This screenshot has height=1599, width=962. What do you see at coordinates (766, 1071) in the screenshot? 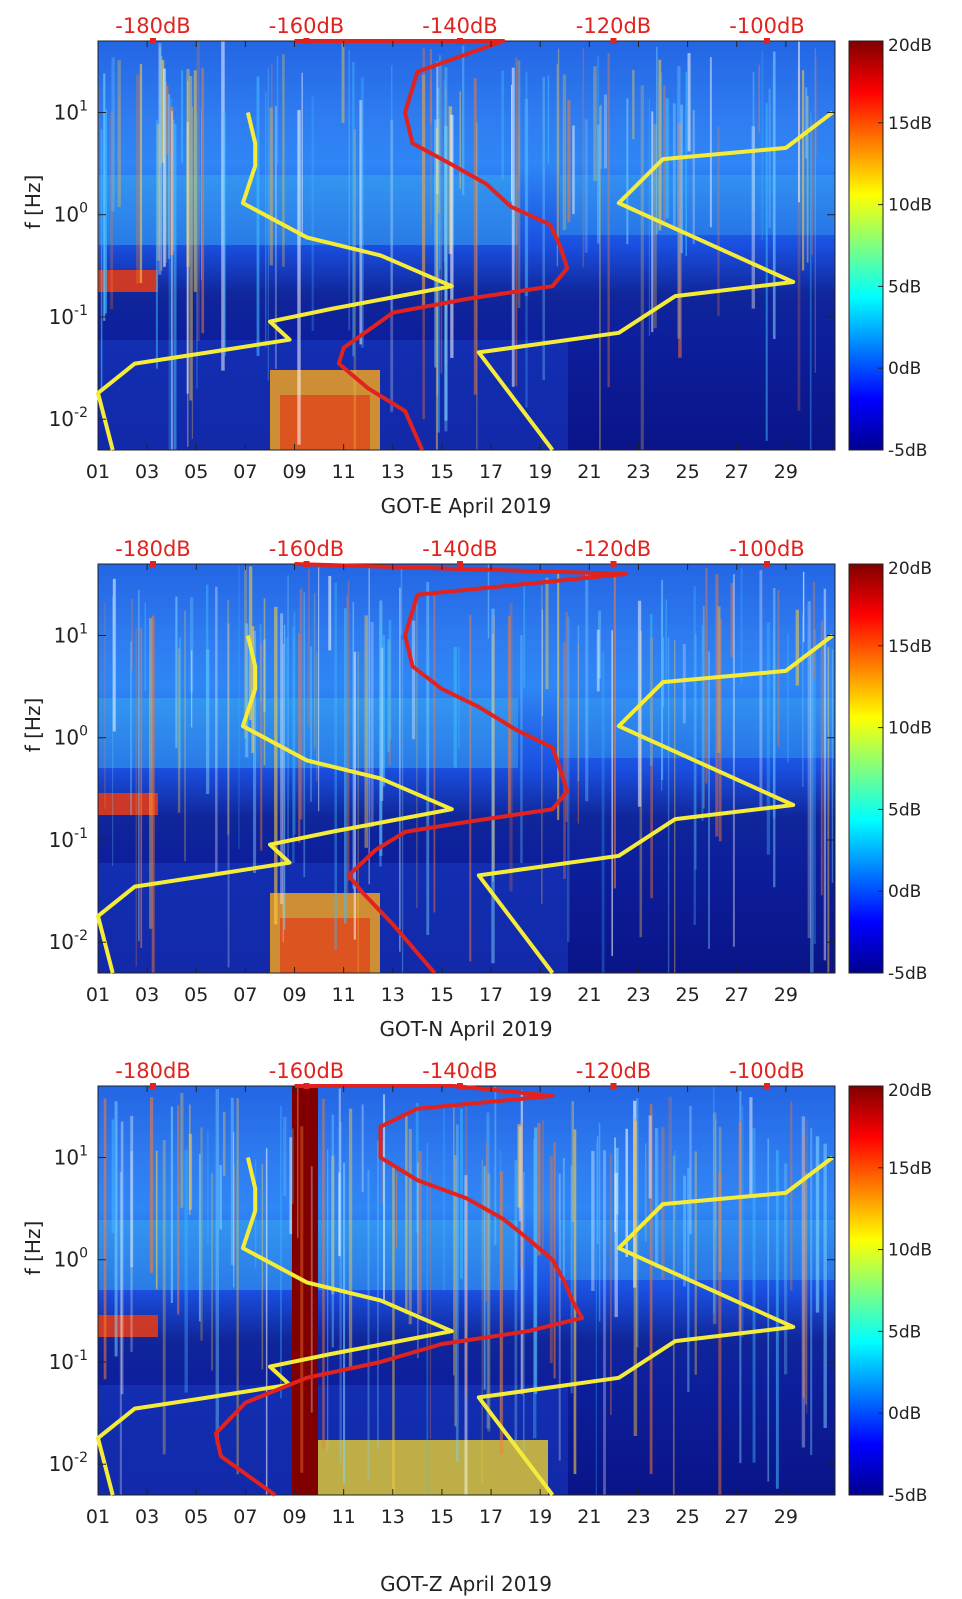
I see `top-axis-label: -100dB` at bounding box center [766, 1071].